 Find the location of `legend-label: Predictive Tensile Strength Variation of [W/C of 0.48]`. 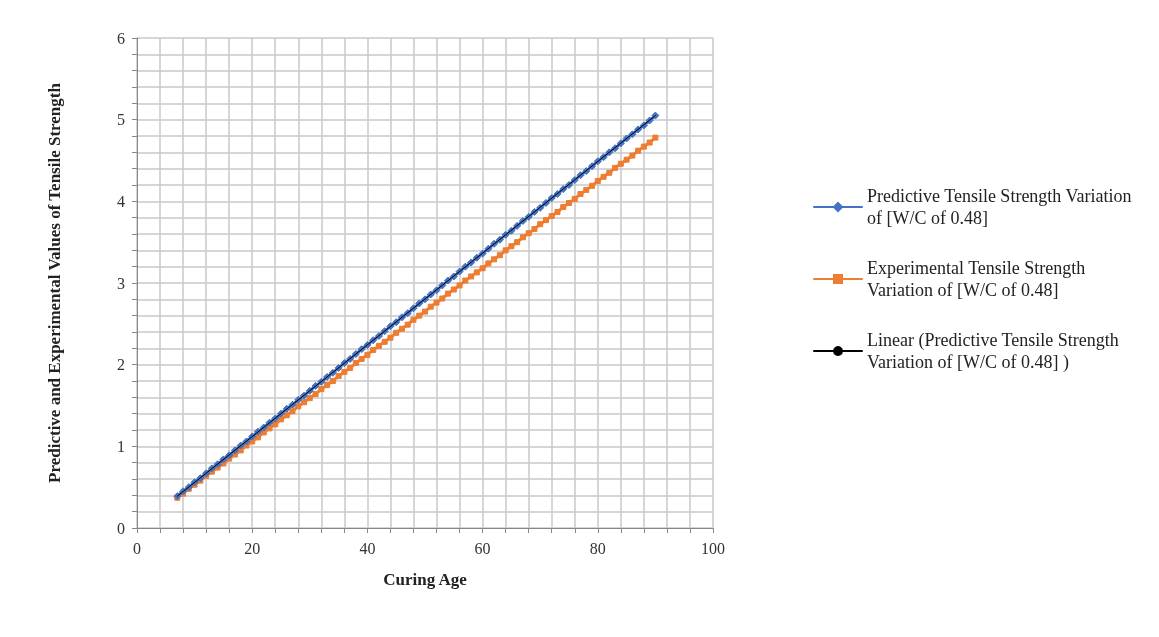

legend-label: Predictive Tensile Strength Variation of [W/C of 0.48] is located at coordinates (1002, 207).